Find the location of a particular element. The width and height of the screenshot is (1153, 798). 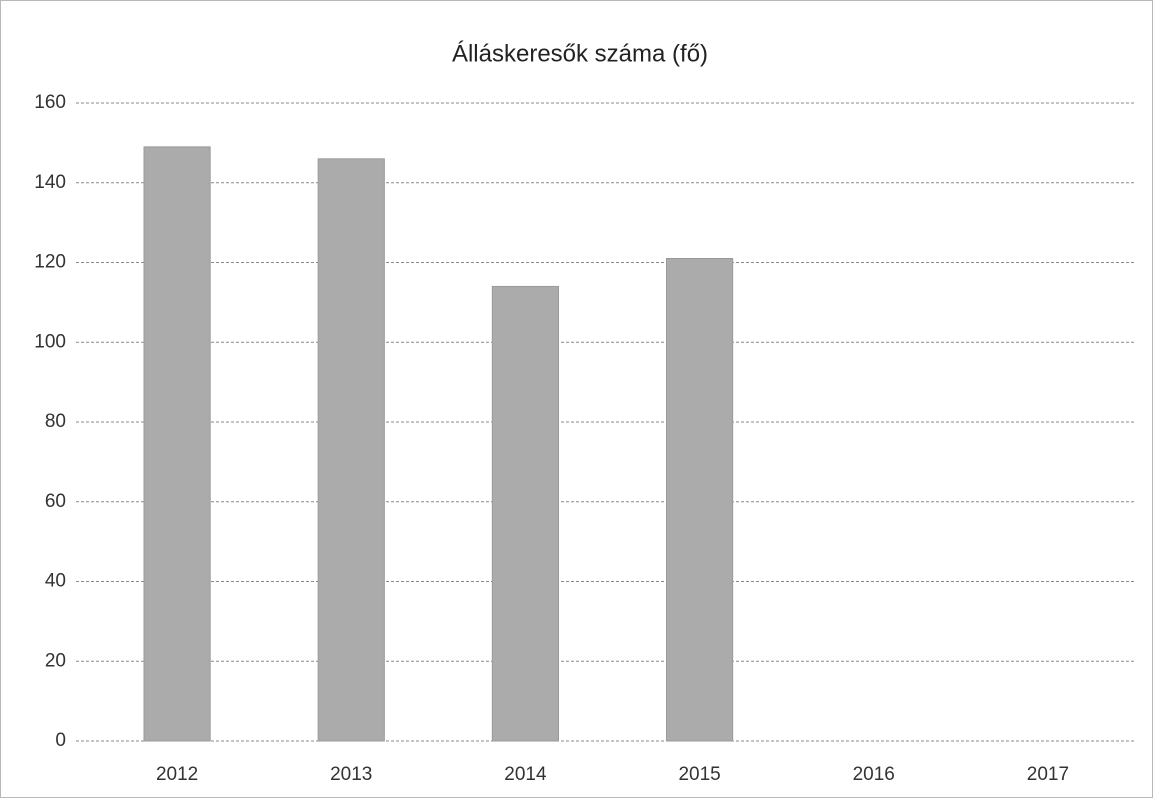

y-tick-label: 60 is located at coordinates (55, 501).